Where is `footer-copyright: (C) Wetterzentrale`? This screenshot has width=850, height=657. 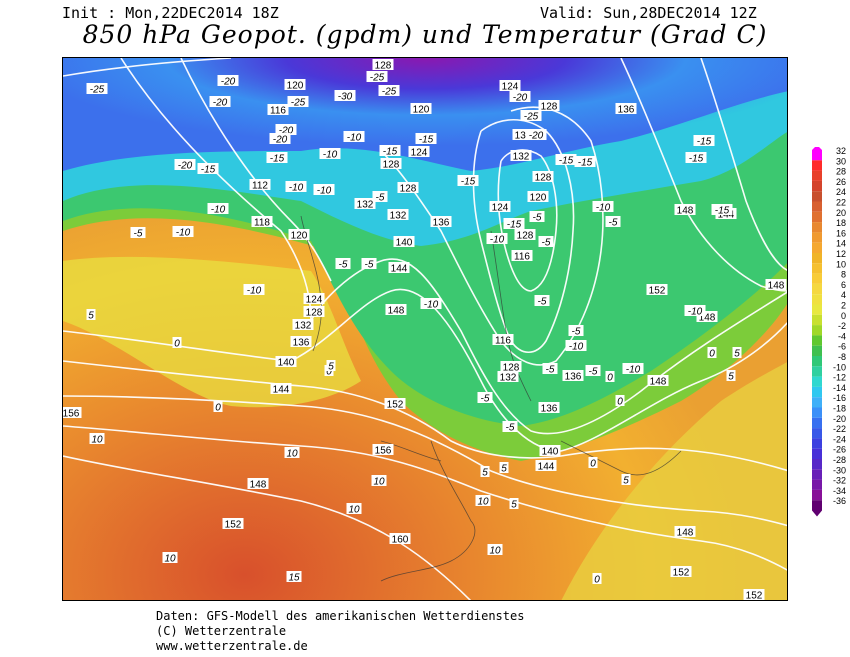
footer-copyright: (C) Wetterzentrale is located at coordinates (221, 631).